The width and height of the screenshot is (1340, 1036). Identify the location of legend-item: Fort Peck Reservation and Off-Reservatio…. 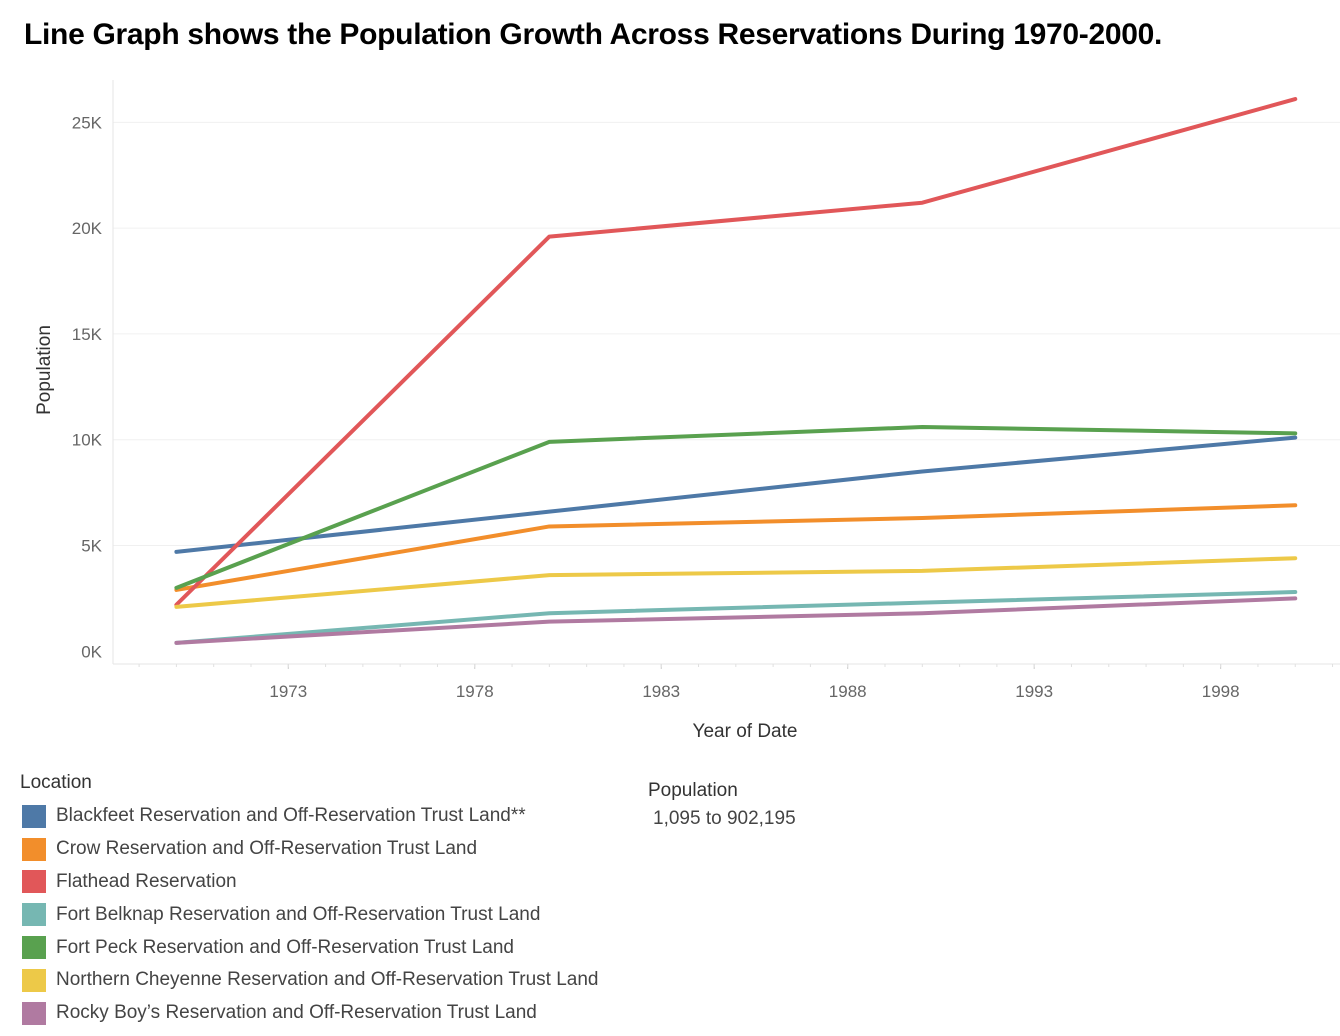
(309, 947).